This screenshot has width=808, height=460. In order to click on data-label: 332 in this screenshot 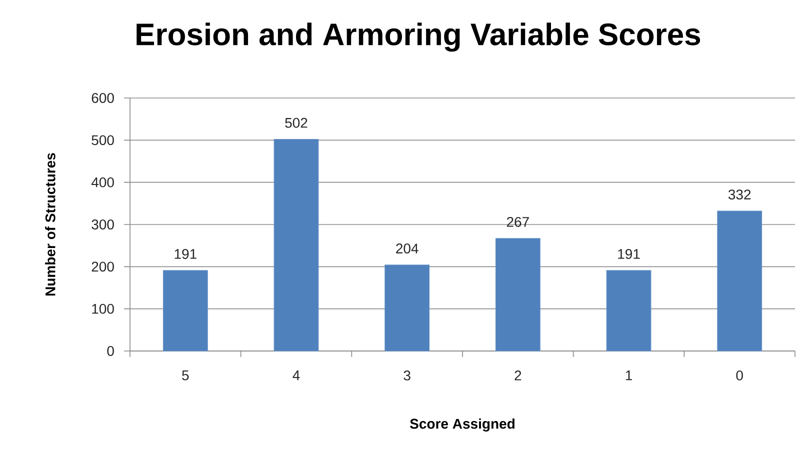, I will do `click(739, 195)`.